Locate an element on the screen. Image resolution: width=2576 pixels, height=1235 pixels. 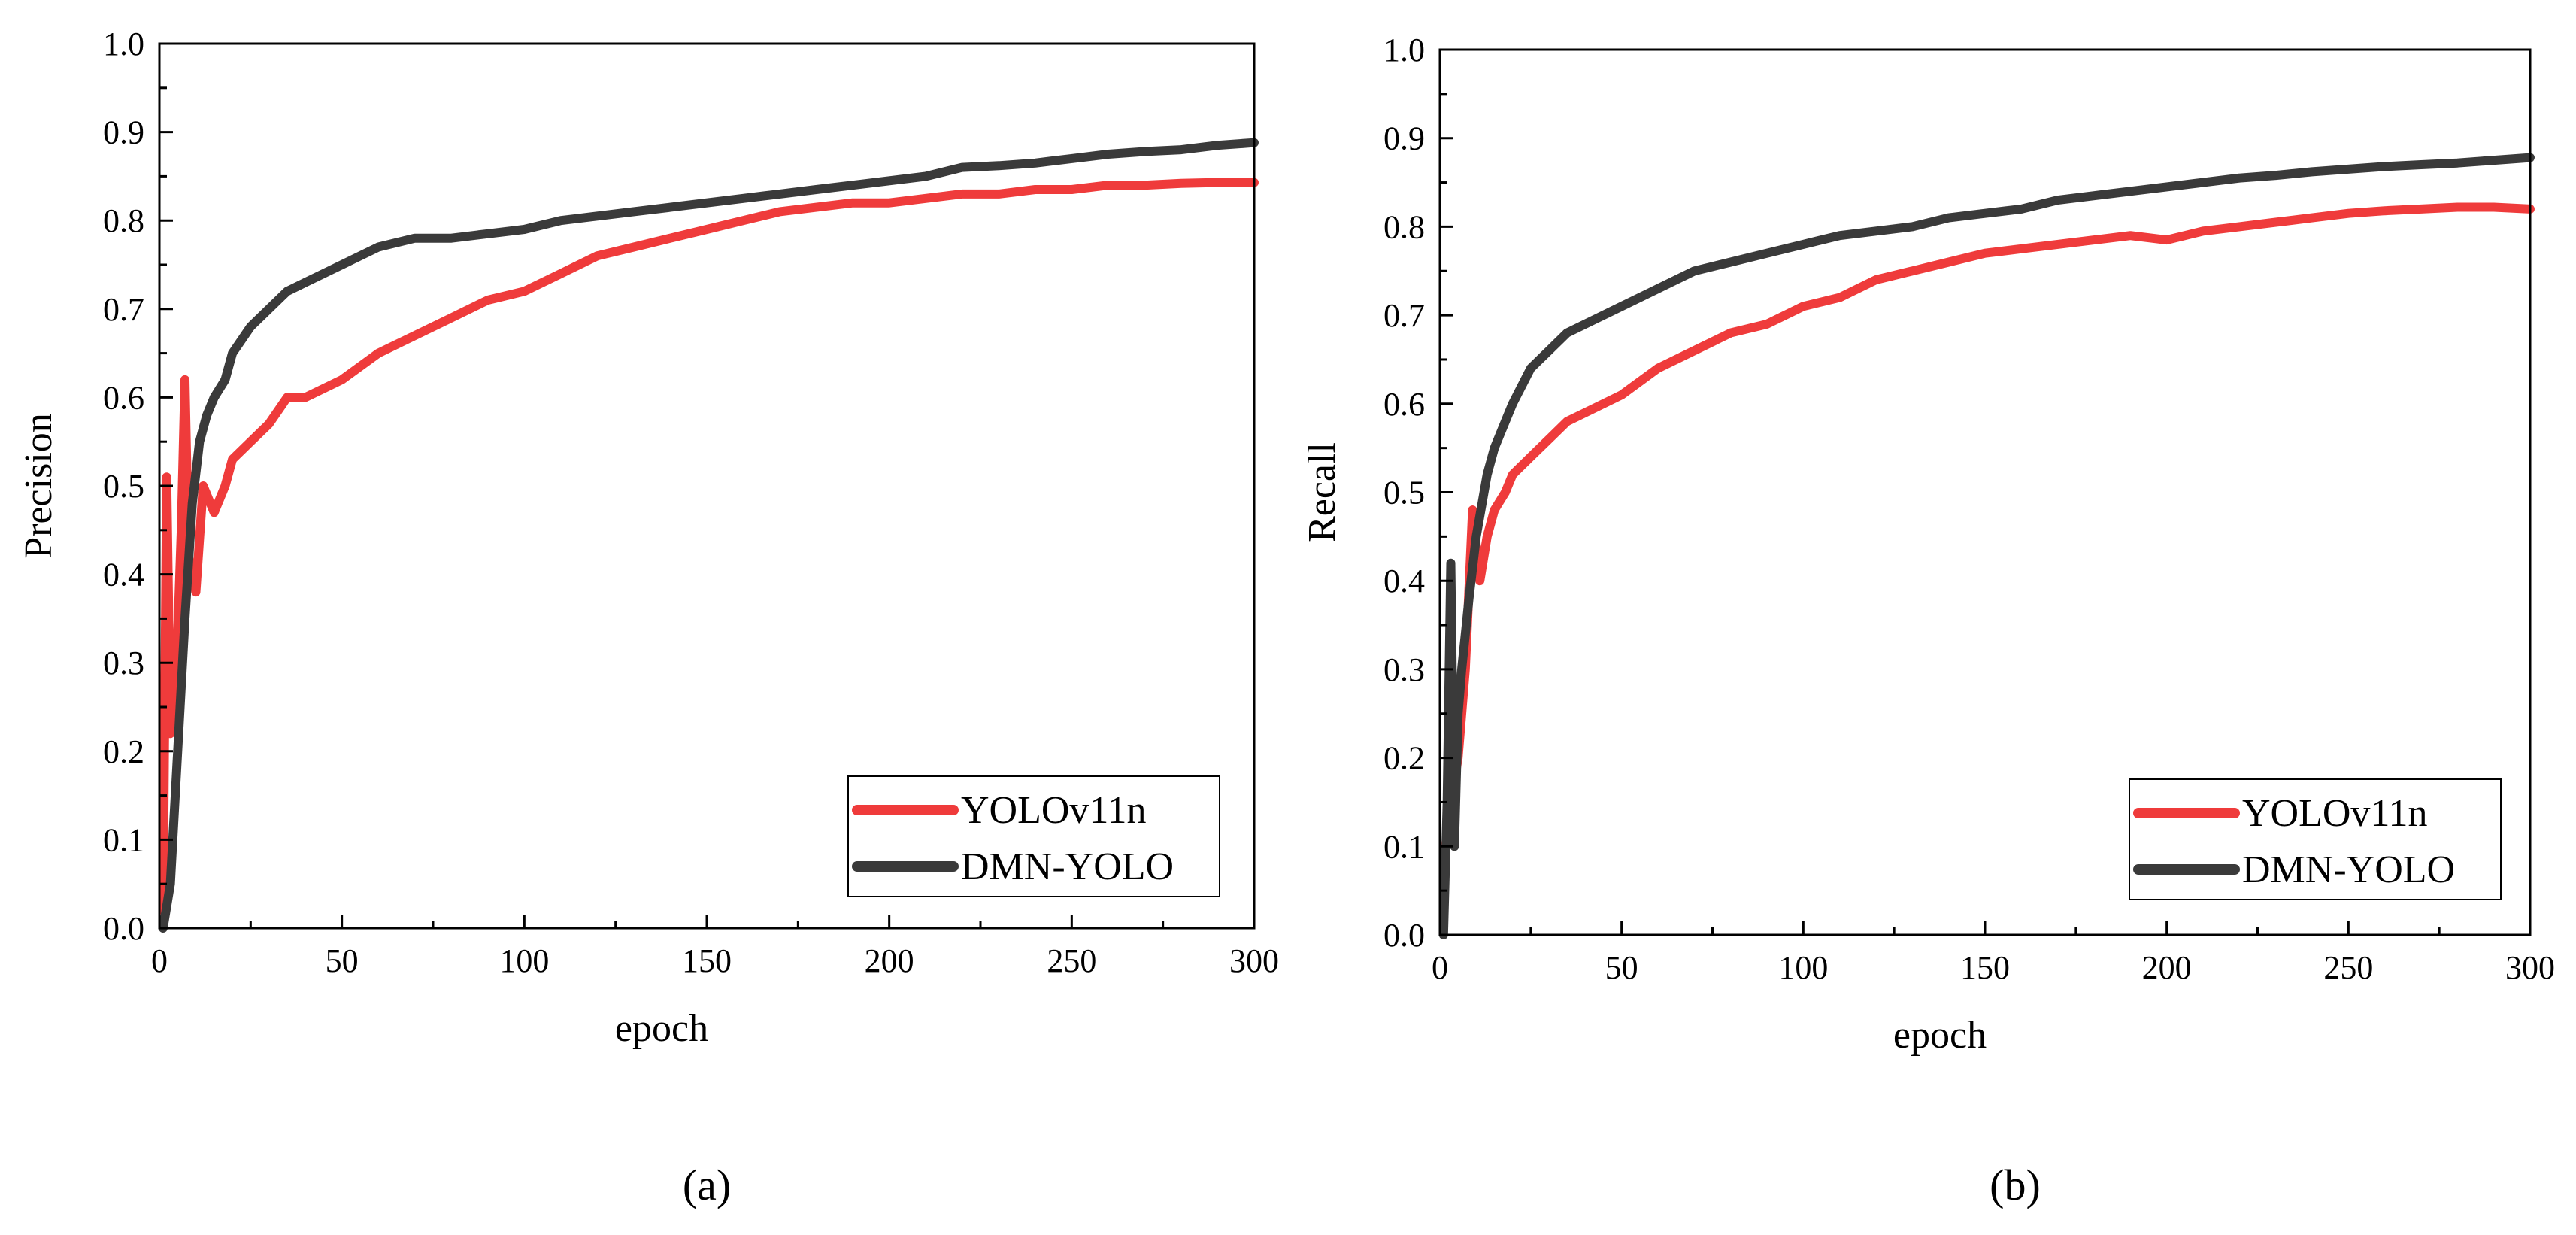
panel-b-y-tick-label: 1.0 is located at coordinates (1404, 50).